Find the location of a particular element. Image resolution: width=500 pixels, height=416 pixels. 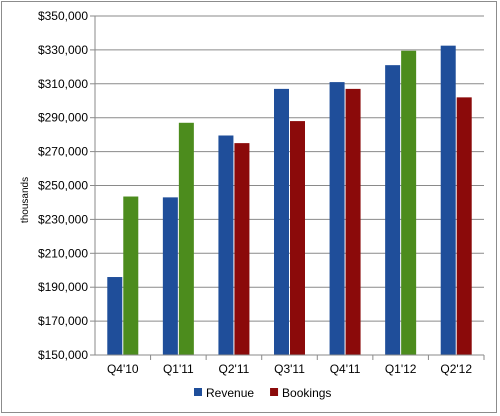

x-tick-label: Q2'11 is located at coordinates (234, 369).